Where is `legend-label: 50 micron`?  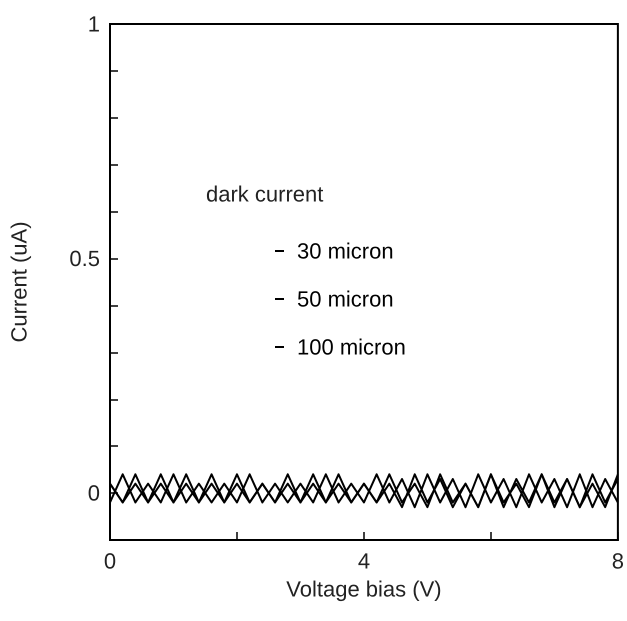 legend-label: 50 micron is located at coordinates (345, 299).